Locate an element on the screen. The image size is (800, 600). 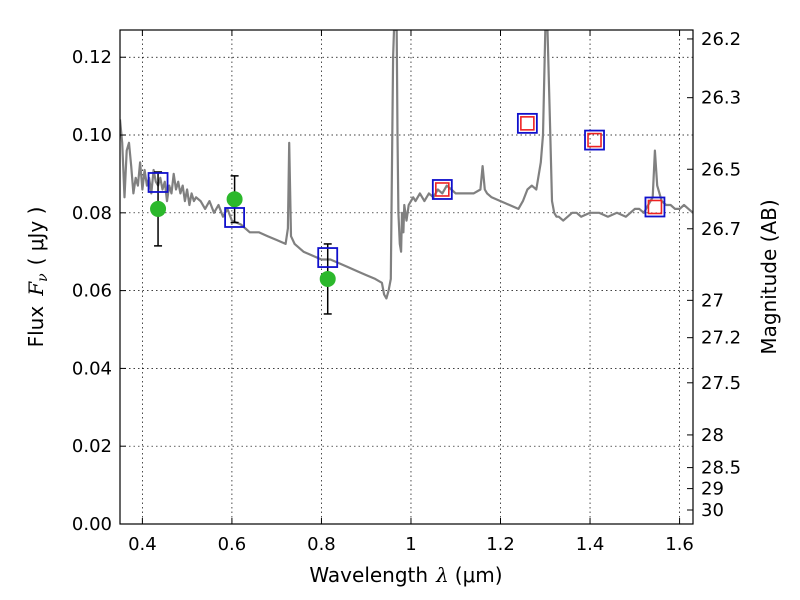
x-tick-label: 1.6 is located at coordinates (679, 544).